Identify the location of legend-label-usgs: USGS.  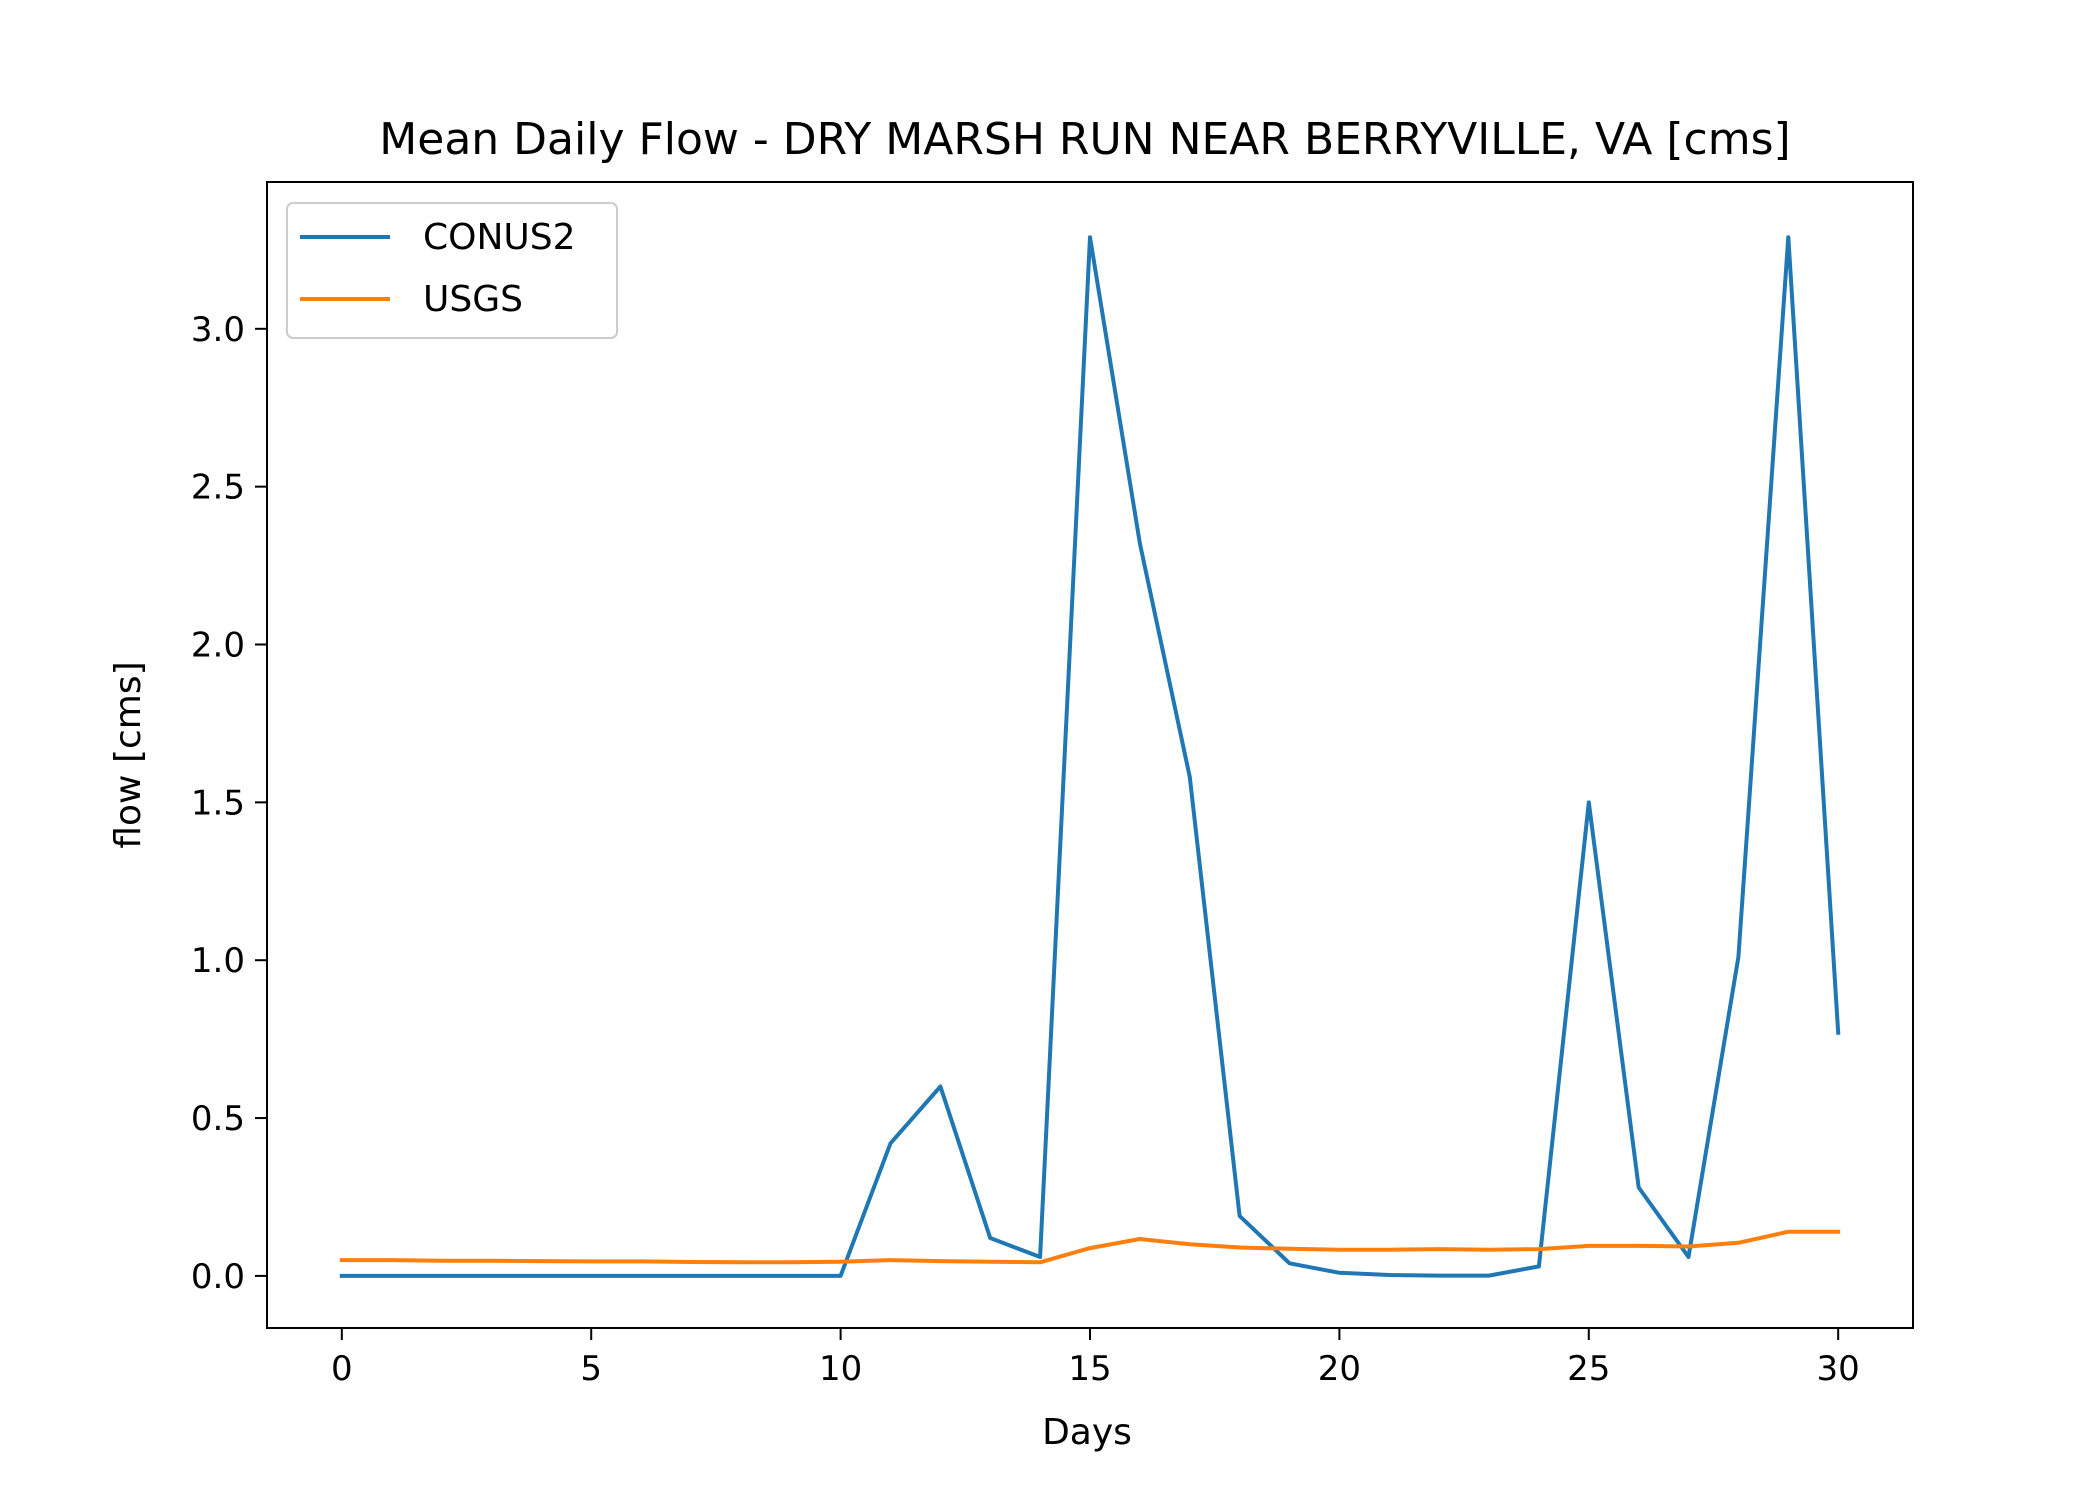
(473, 299).